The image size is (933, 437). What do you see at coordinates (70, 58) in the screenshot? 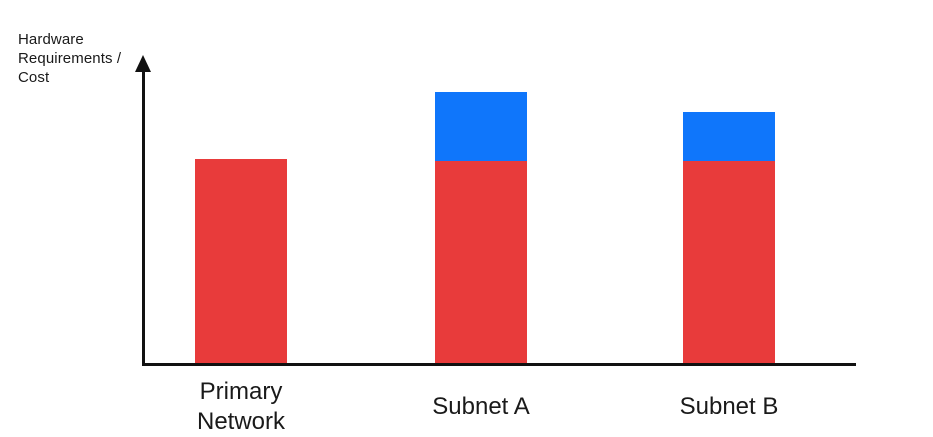
I see `y-axis-label: Hardware Requirements / Cost` at bounding box center [70, 58].